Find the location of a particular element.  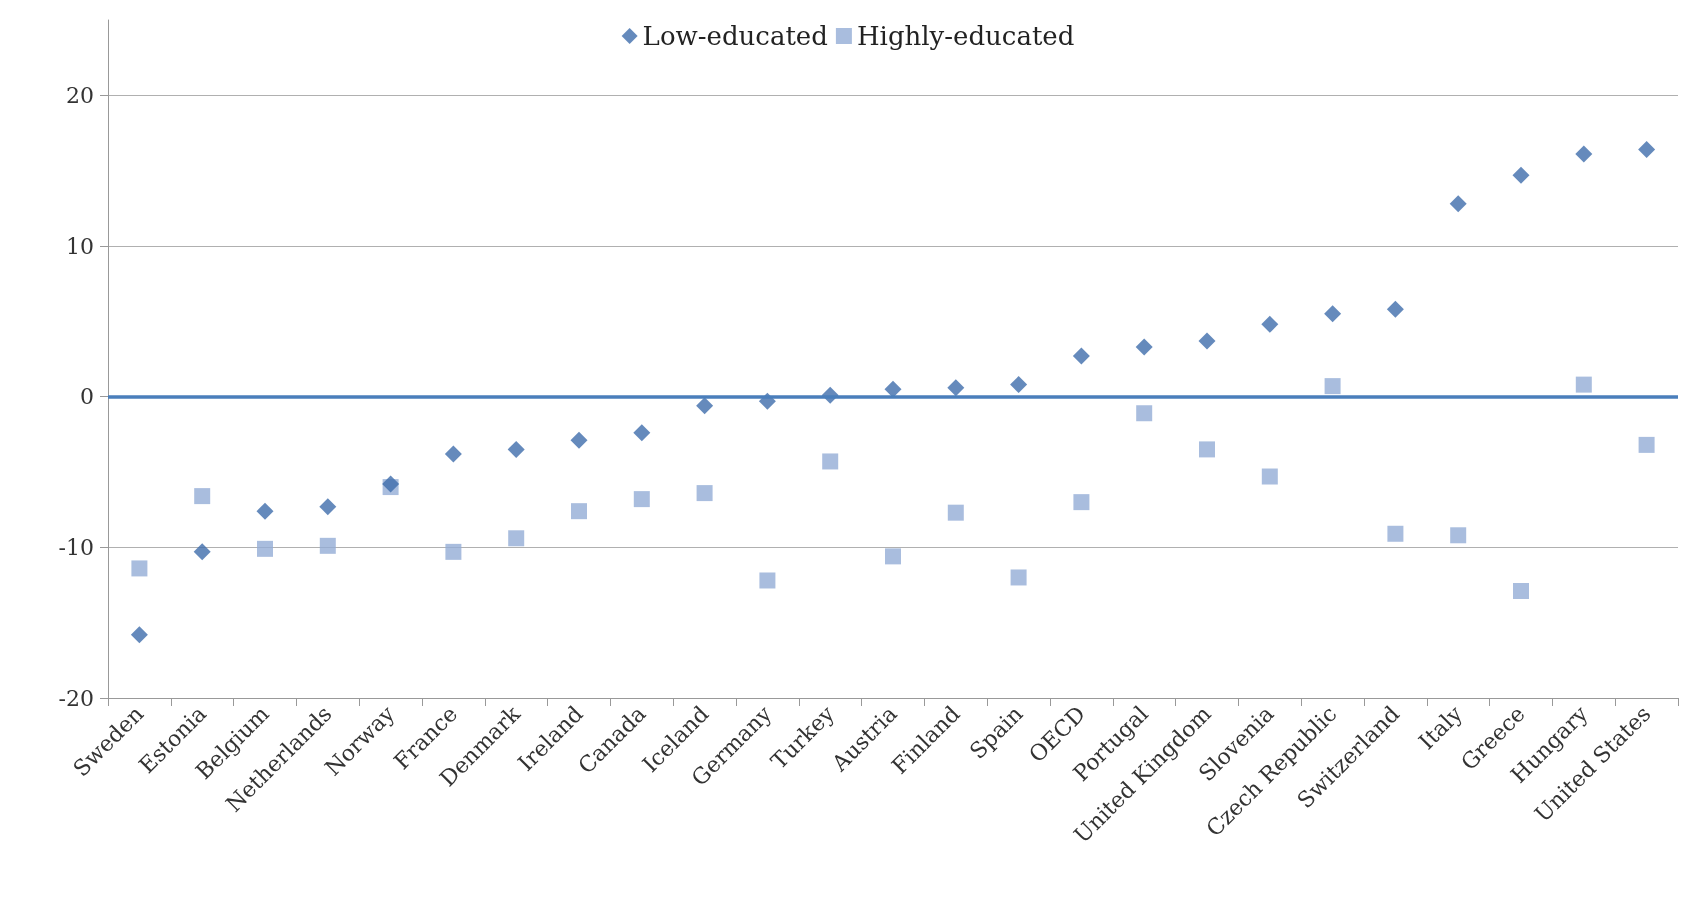

y-tick-label: 20 is located at coordinates (80, 95).